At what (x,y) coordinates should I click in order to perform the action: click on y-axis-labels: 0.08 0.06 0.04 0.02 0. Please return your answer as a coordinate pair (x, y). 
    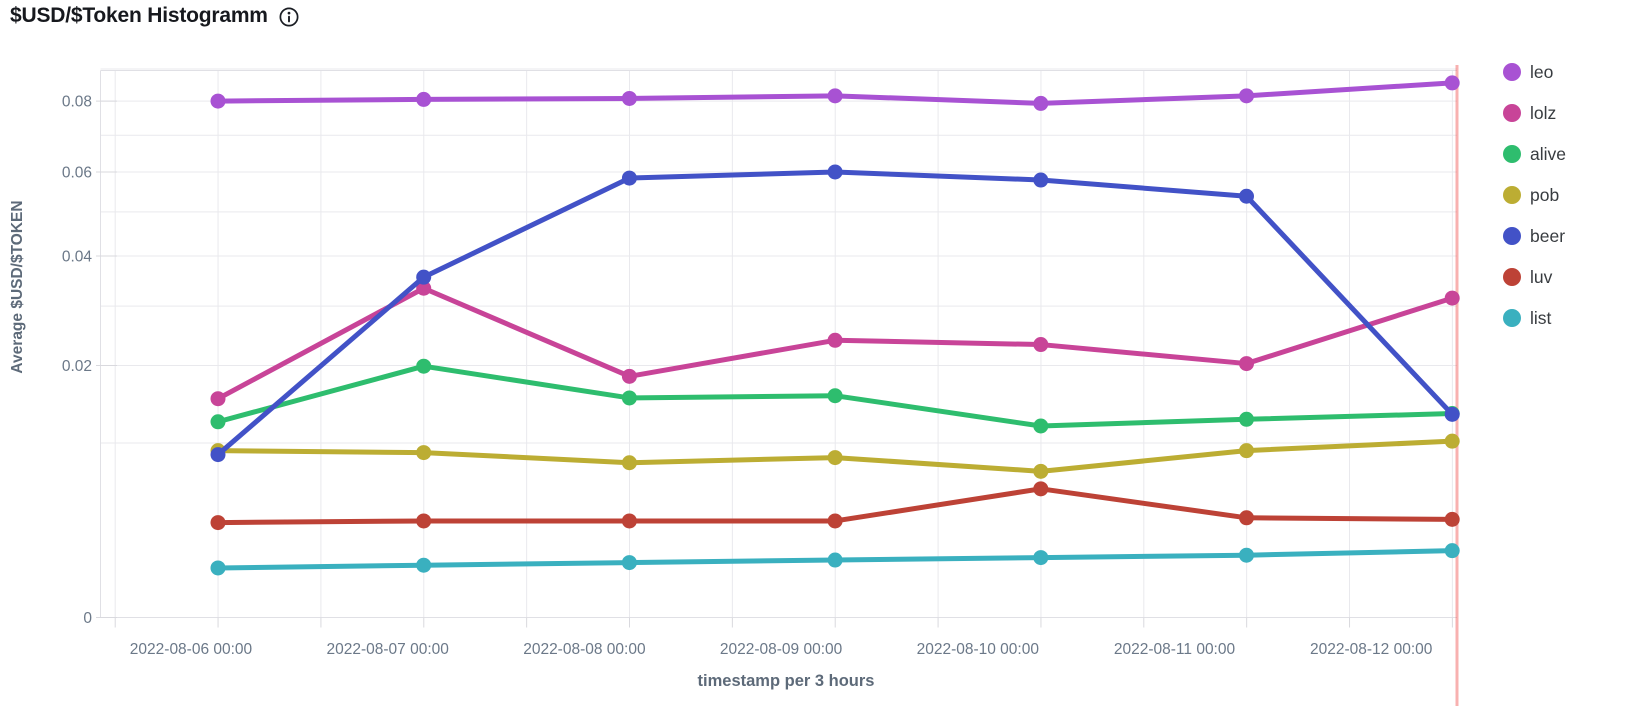
    Looking at the image, I should click on (77, 360).